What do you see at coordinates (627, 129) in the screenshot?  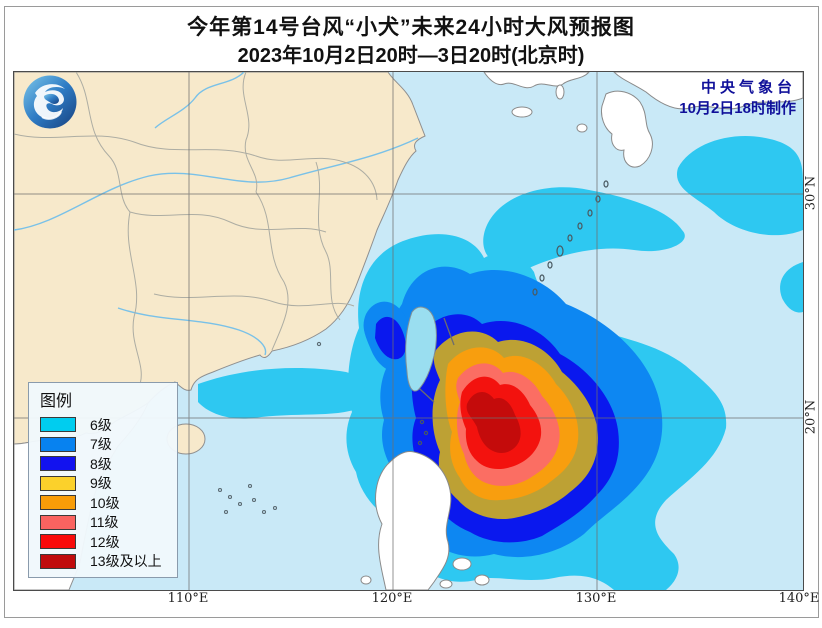 I see `kyushu-island` at bounding box center [627, 129].